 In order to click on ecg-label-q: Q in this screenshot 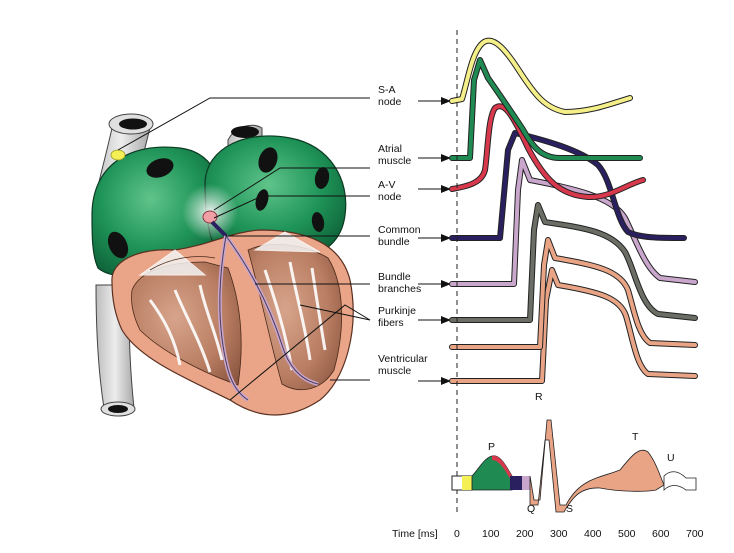, I will do `click(531, 509)`.